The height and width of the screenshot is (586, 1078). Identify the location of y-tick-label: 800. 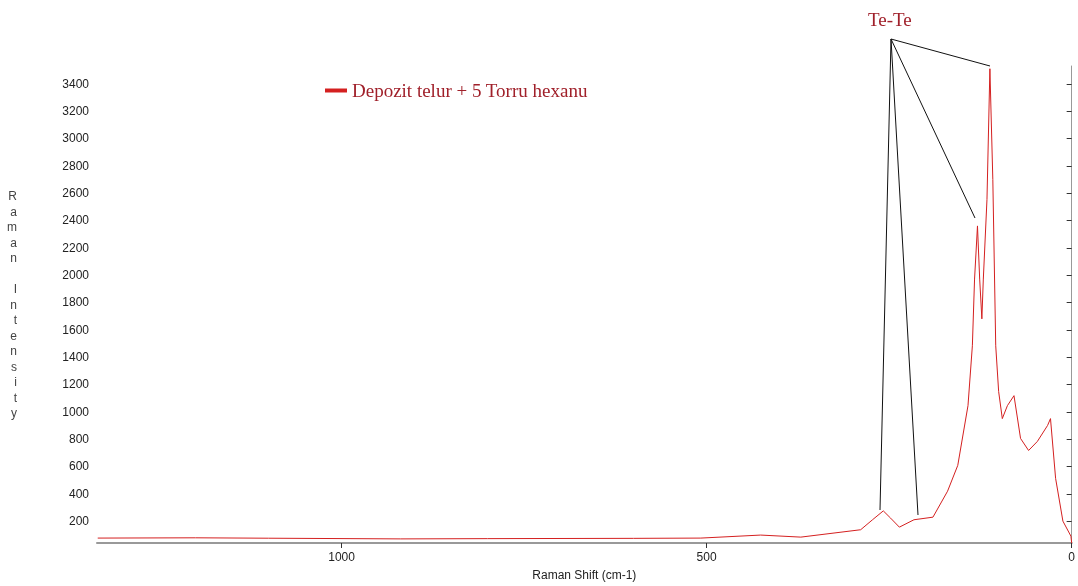
(79, 439).